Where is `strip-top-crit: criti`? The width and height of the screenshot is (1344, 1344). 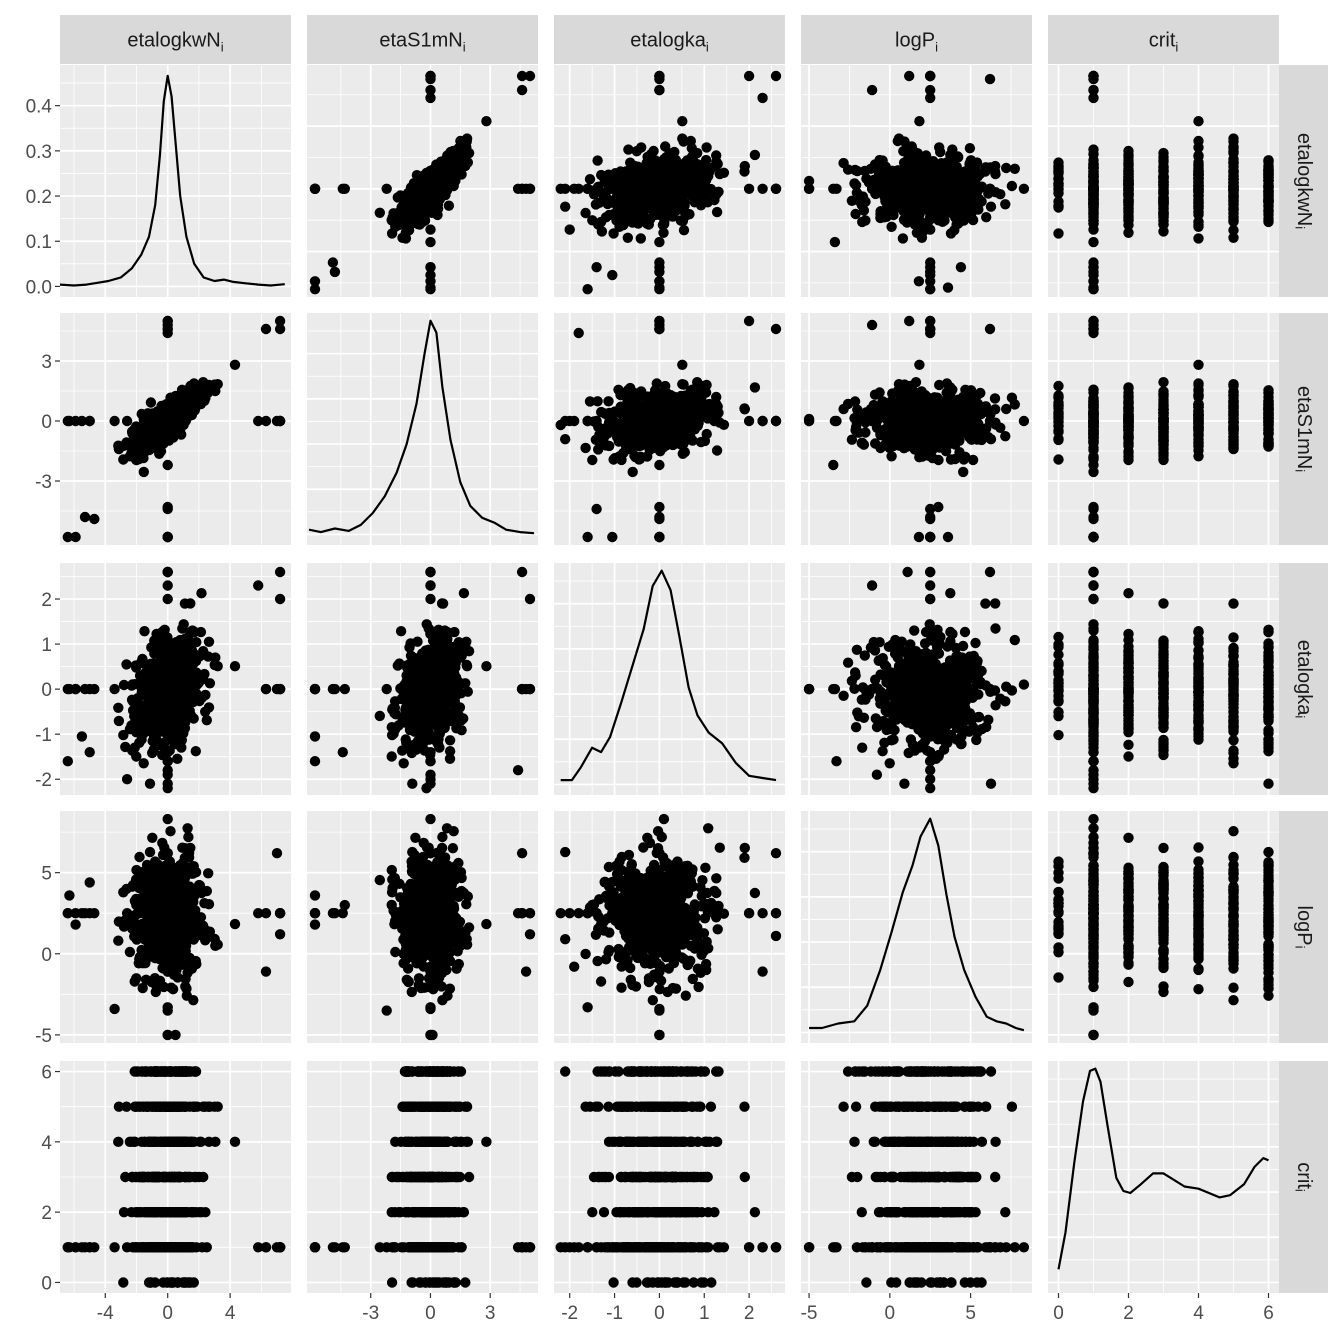 strip-top-crit: criti is located at coordinates (1163, 39).